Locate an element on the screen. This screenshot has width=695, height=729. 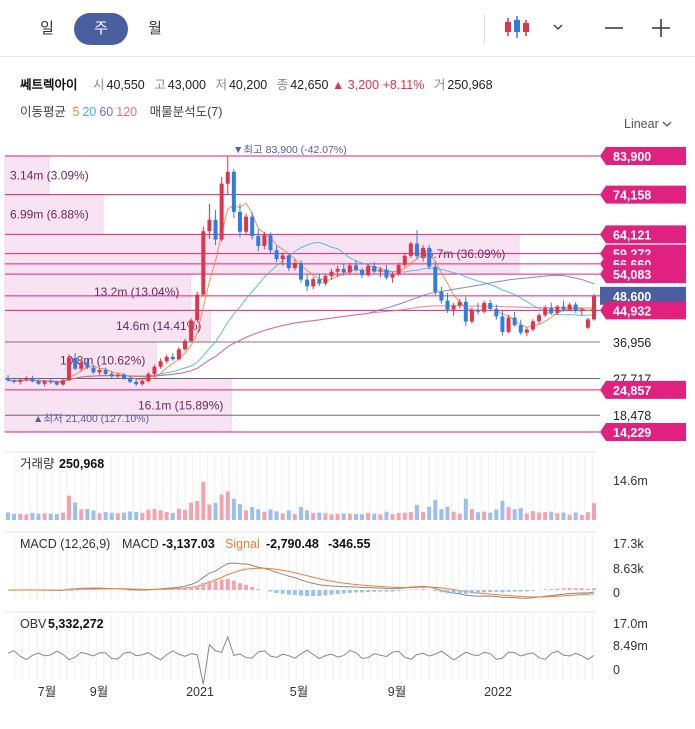
ma-legend: 이동평균 5 20 60 120 매물분석도(7) is located at coordinates (122, 110).